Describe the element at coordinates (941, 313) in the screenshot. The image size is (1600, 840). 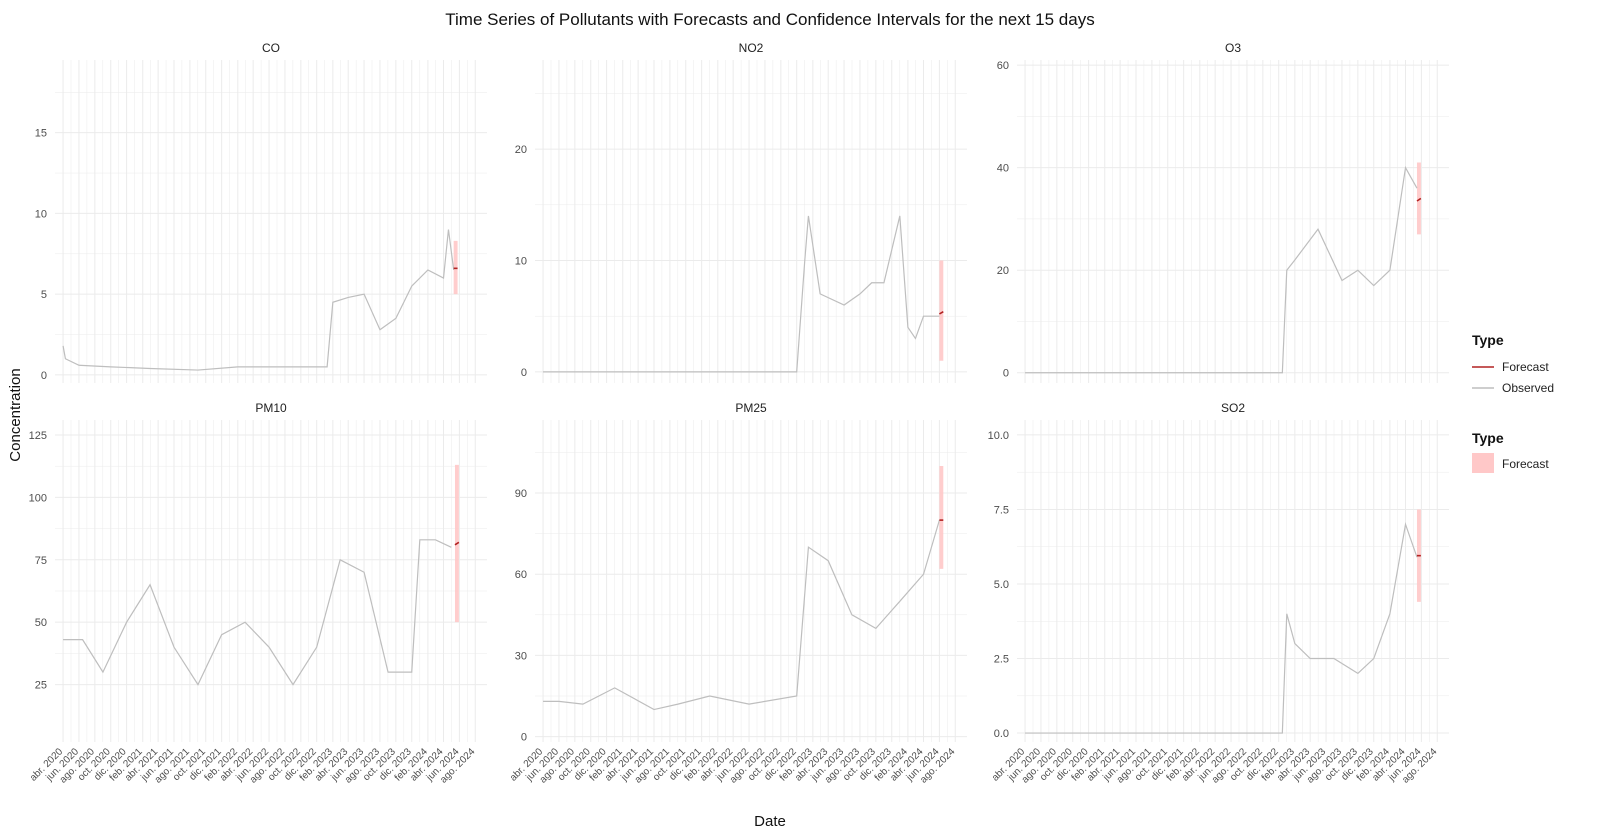
I see `forecast-line-no2` at that location.